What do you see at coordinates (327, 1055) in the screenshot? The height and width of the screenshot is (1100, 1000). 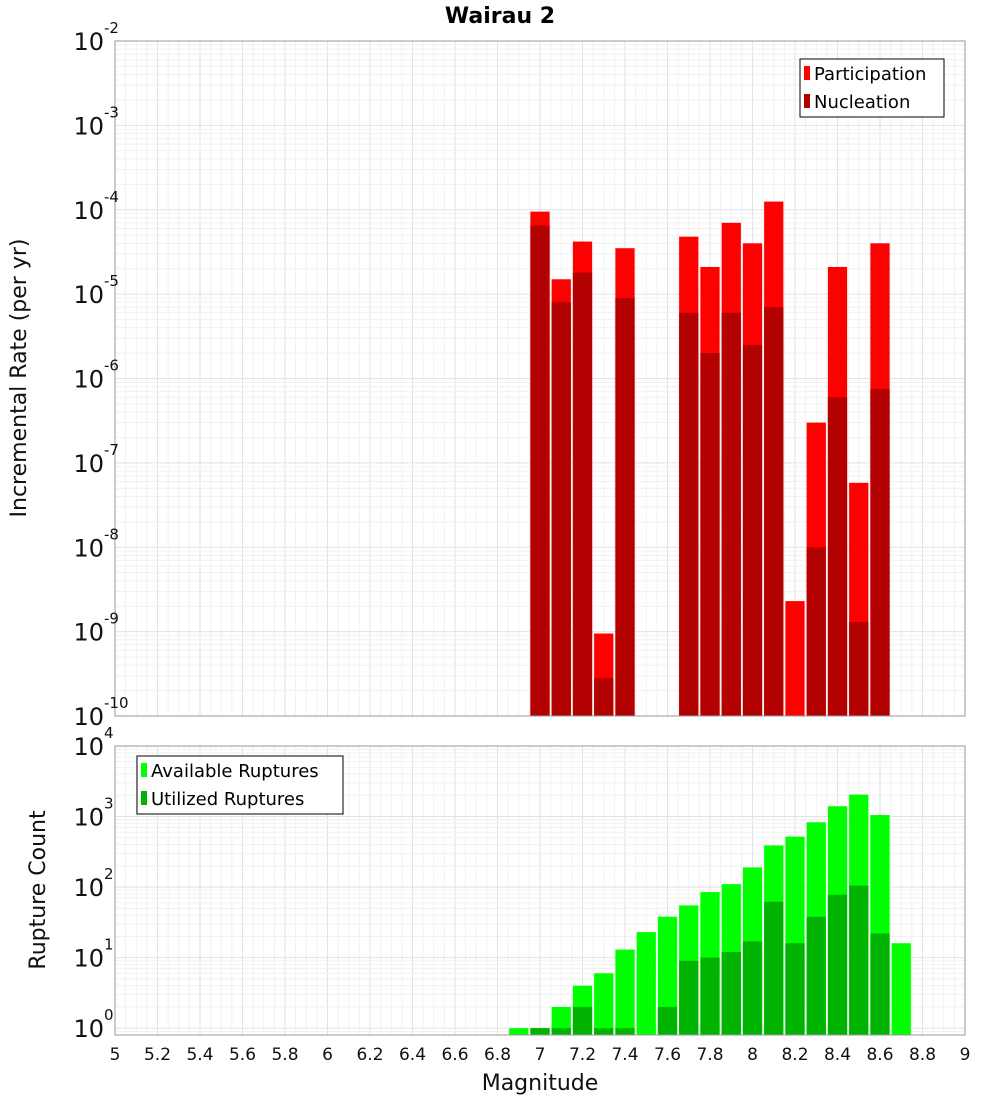 I see `x-tick-label: 6` at bounding box center [327, 1055].